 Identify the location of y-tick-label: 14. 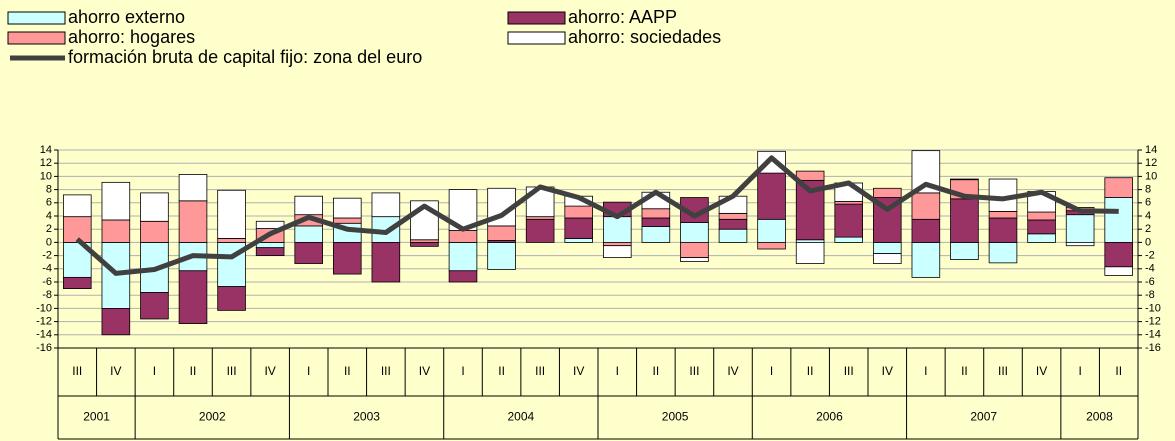
(46, 150).